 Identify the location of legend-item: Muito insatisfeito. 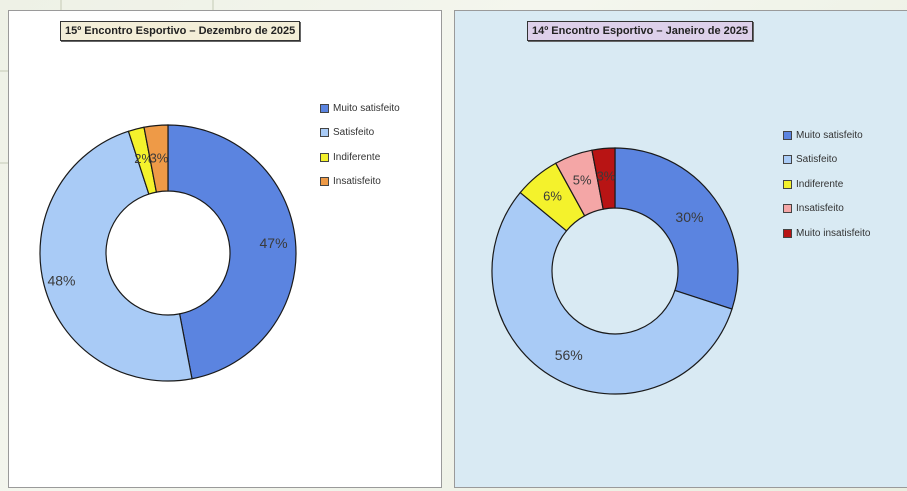
(826, 233).